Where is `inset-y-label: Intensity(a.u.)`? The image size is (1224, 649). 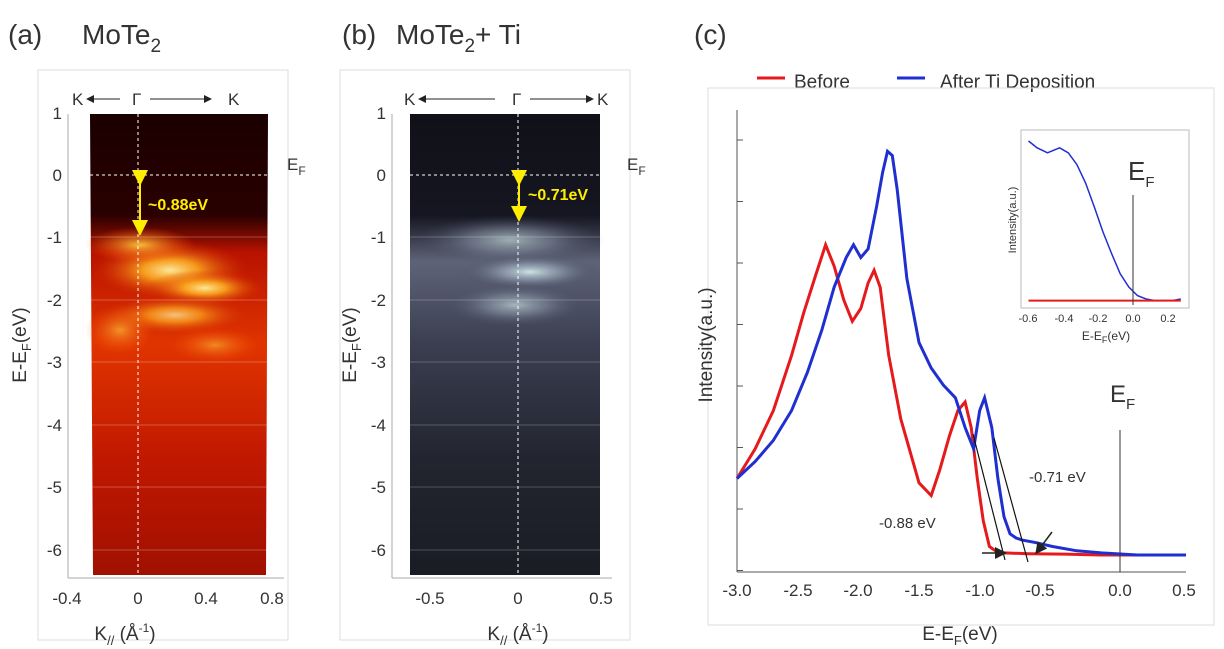 inset-y-label: Intensity(a.u.) is located at coordinates (1013, 220).